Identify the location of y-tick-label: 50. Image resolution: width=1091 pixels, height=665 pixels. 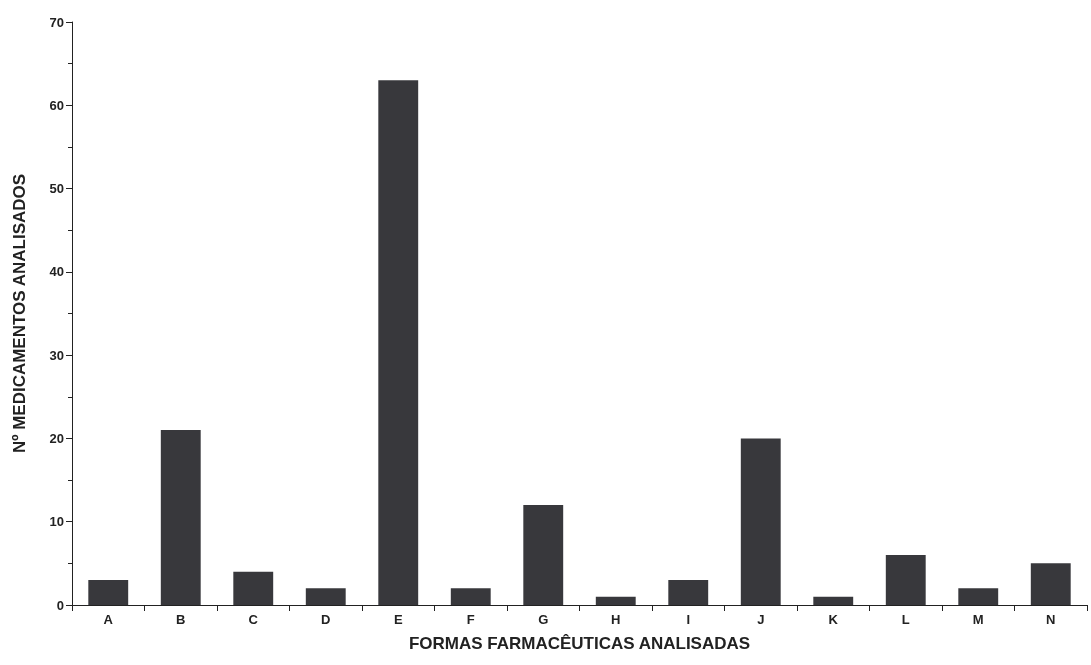
(56, 189).